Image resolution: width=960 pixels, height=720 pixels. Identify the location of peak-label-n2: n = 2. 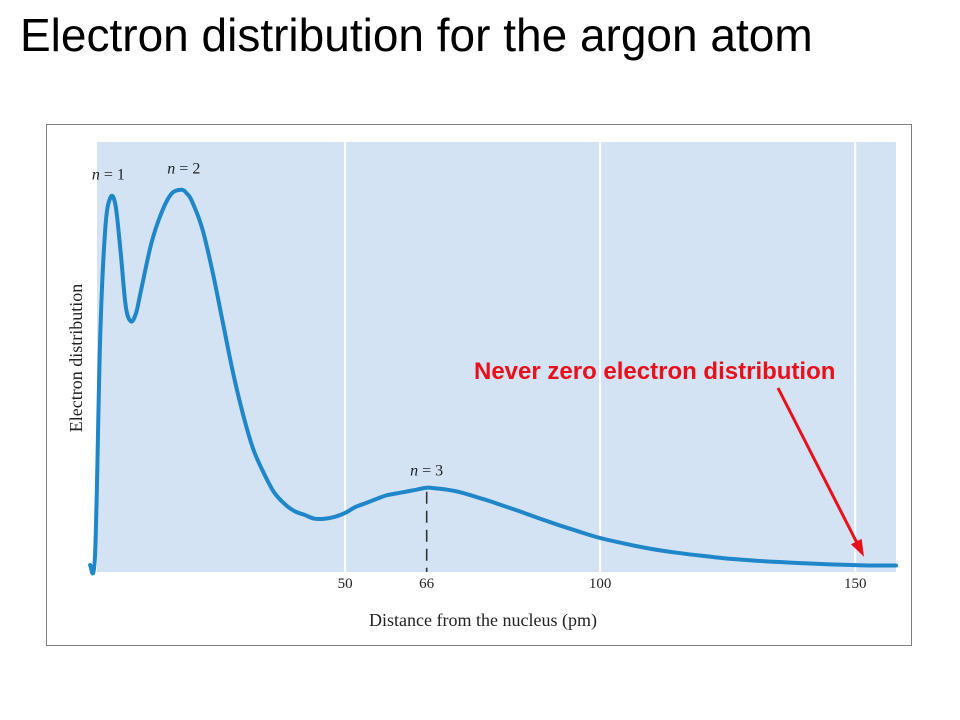
(183, 169).